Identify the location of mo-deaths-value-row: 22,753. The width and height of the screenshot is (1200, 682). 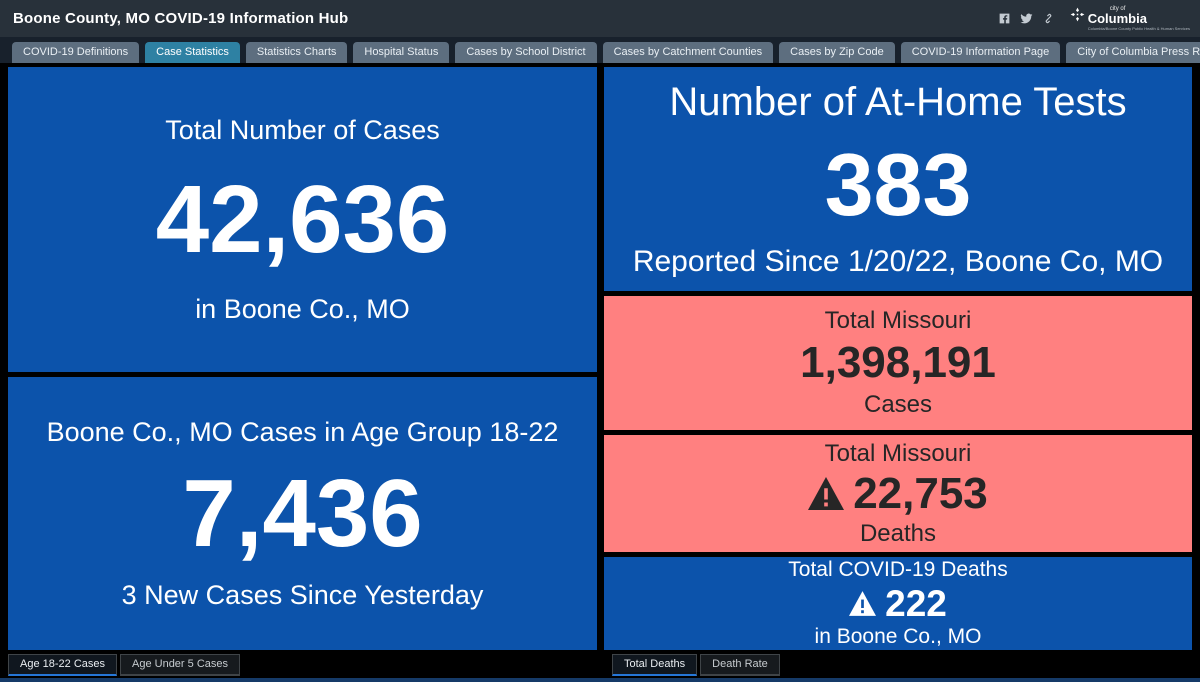
(898, 493).